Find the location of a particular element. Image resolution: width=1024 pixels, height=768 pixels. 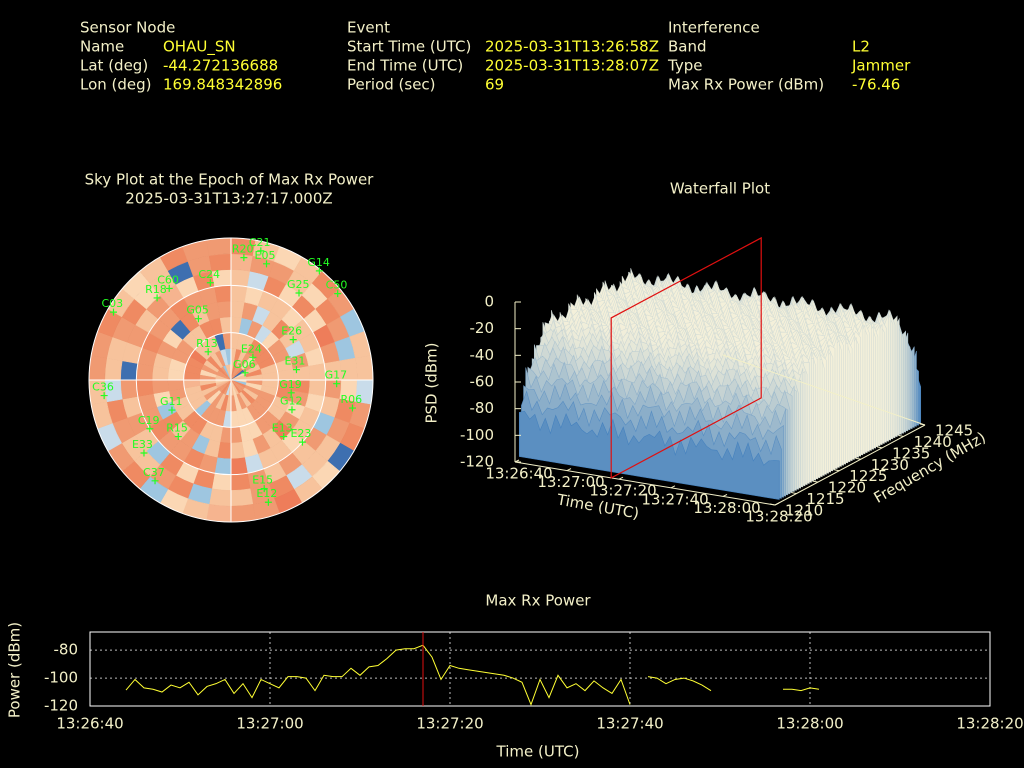

x-tick-label: 13:28:00 is located at coordinates (809, 724).